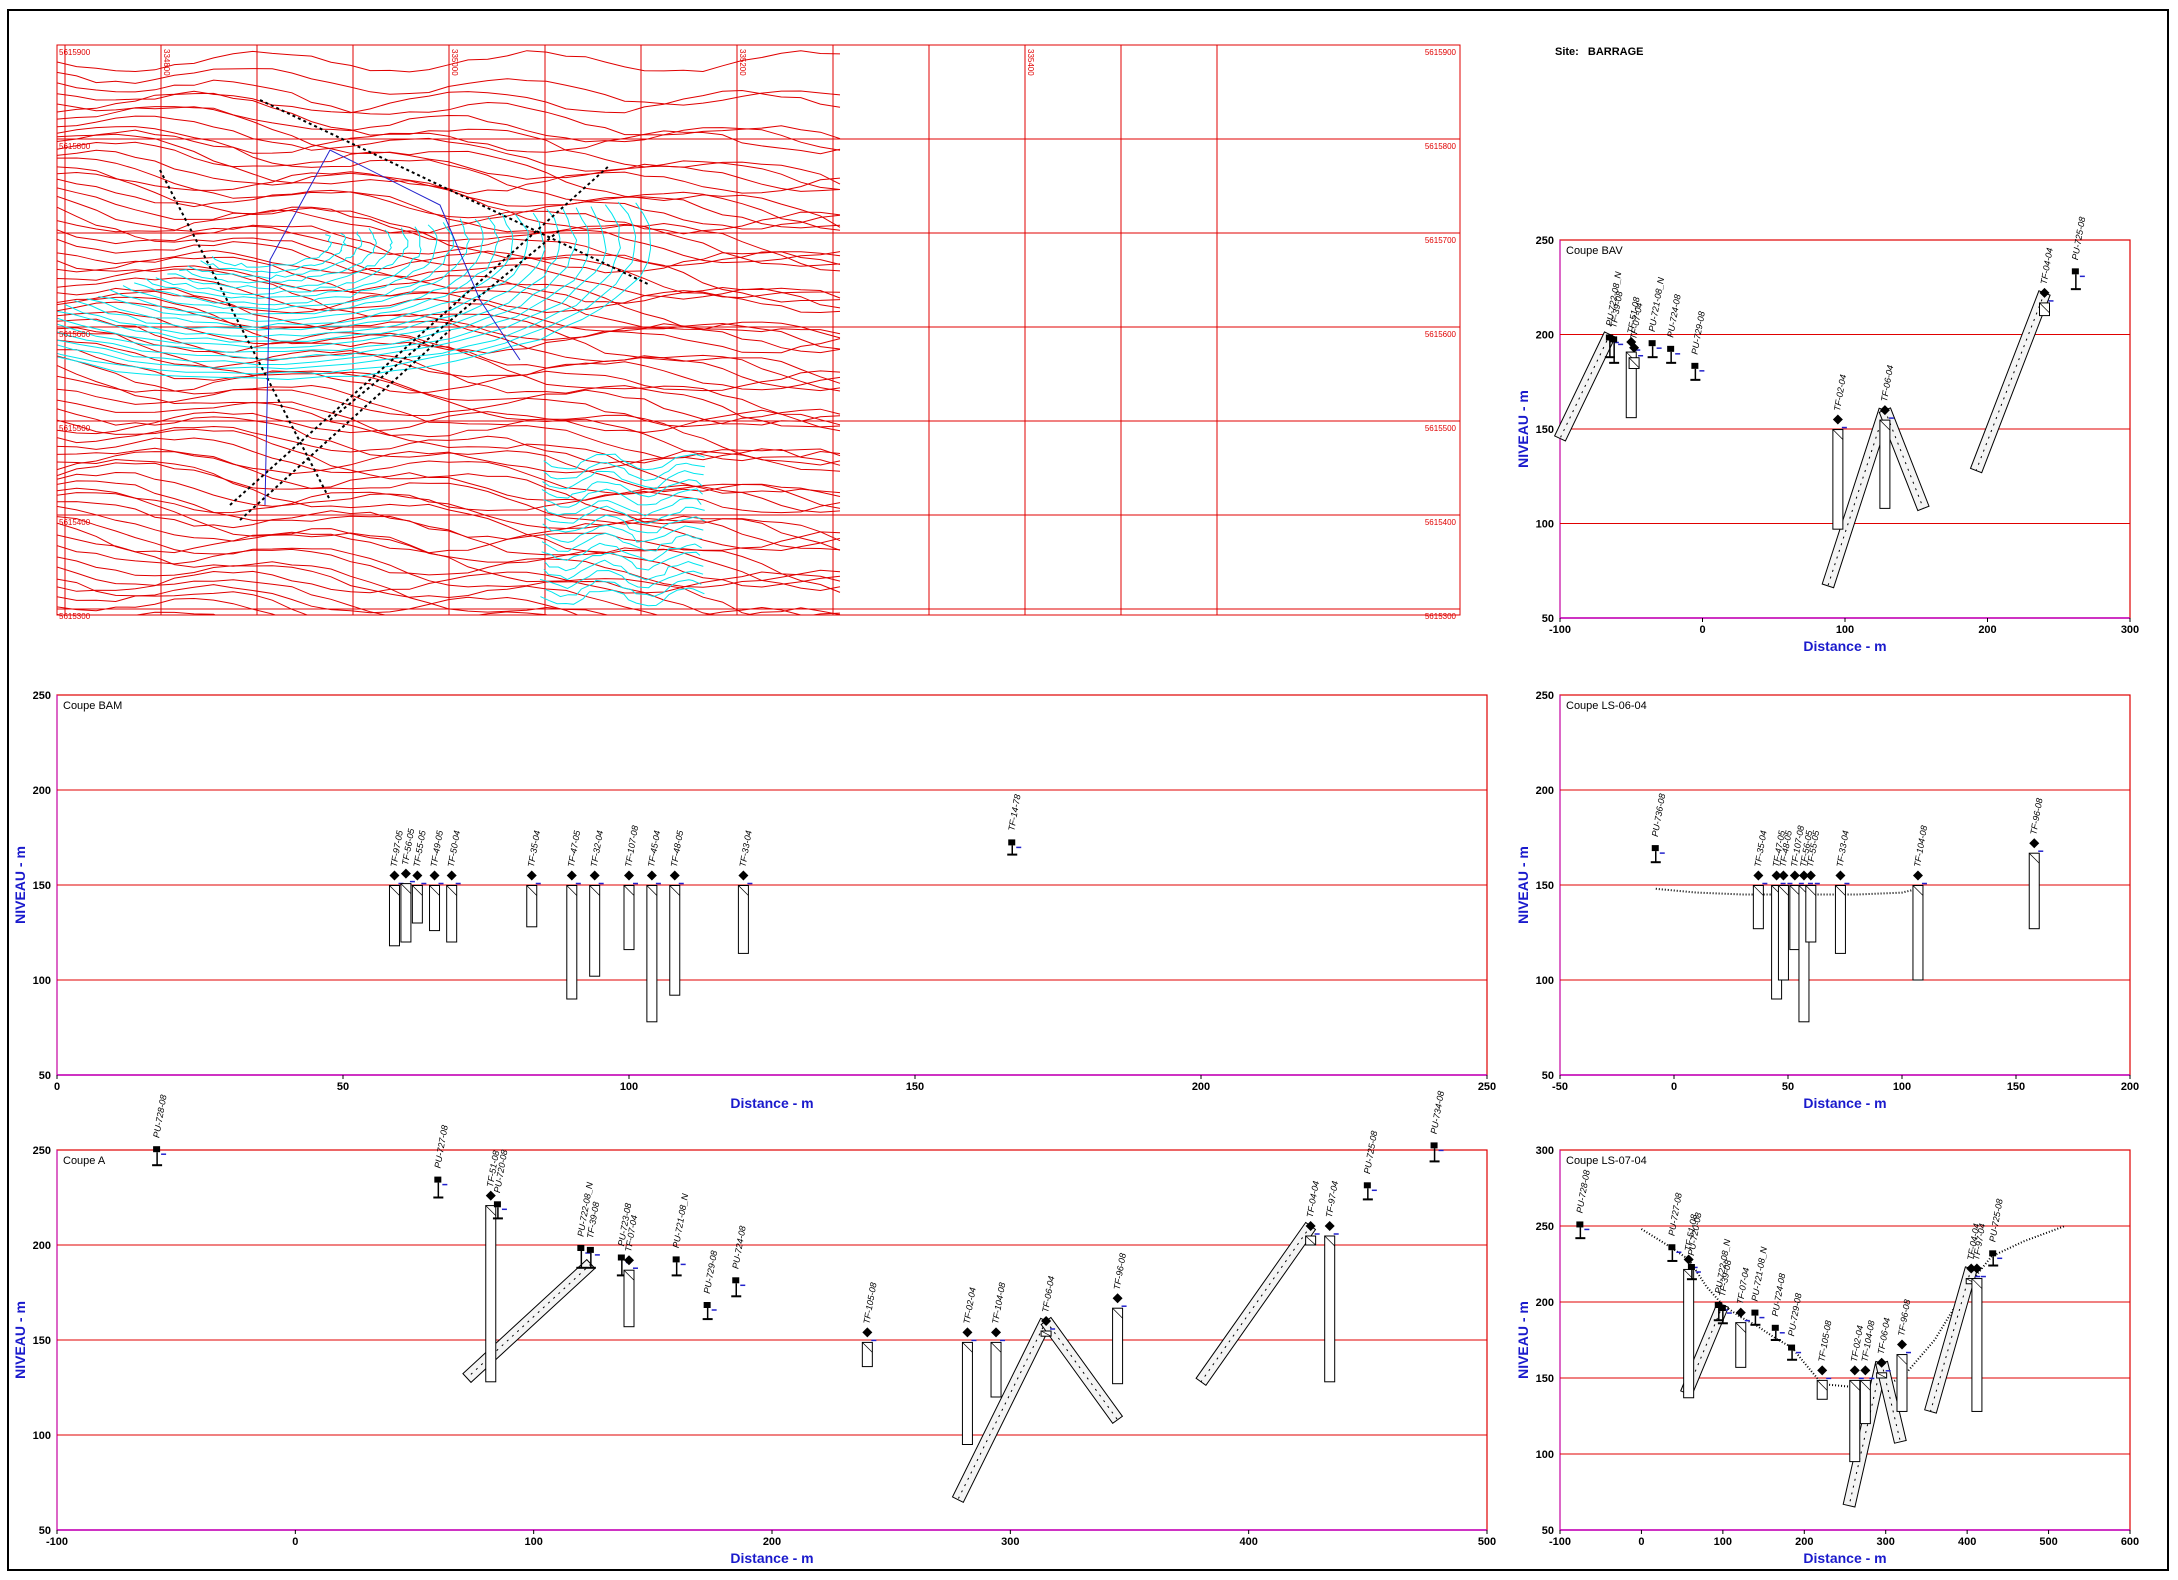 The image size is (2178, 1580). I want to click on section-x-tick-label: 600, so click(2130, 1542).